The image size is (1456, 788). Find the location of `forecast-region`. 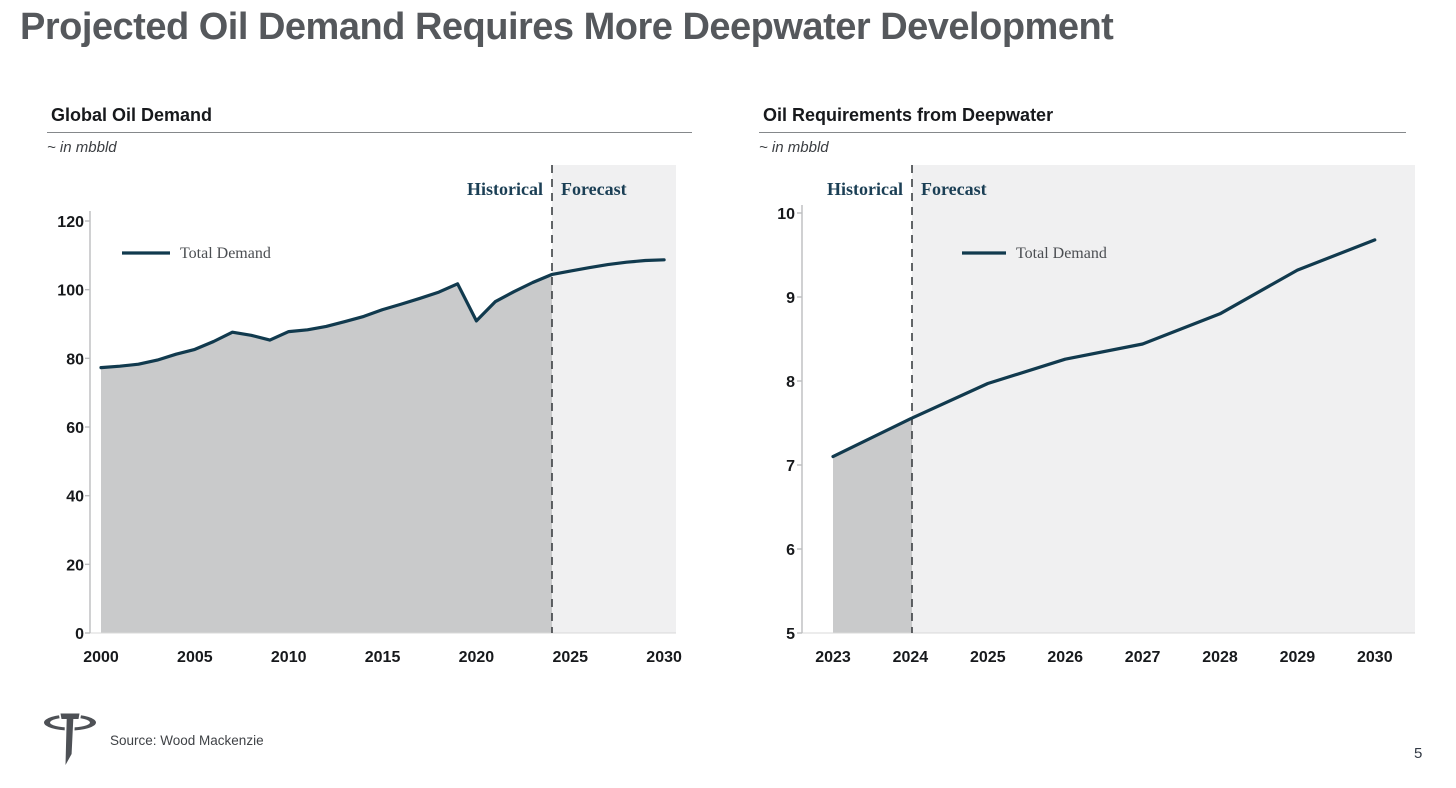

forecast-region is located at coordinates (614, 399).